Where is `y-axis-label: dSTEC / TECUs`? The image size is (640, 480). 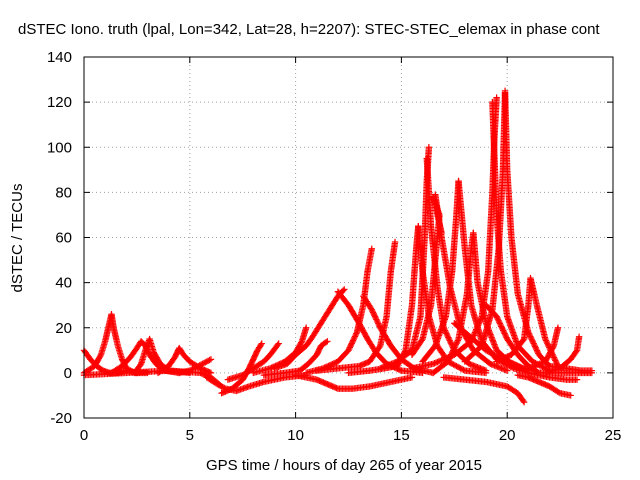 y-axis-label: dSTEC / TECUs is located at coordinates (17, 238).